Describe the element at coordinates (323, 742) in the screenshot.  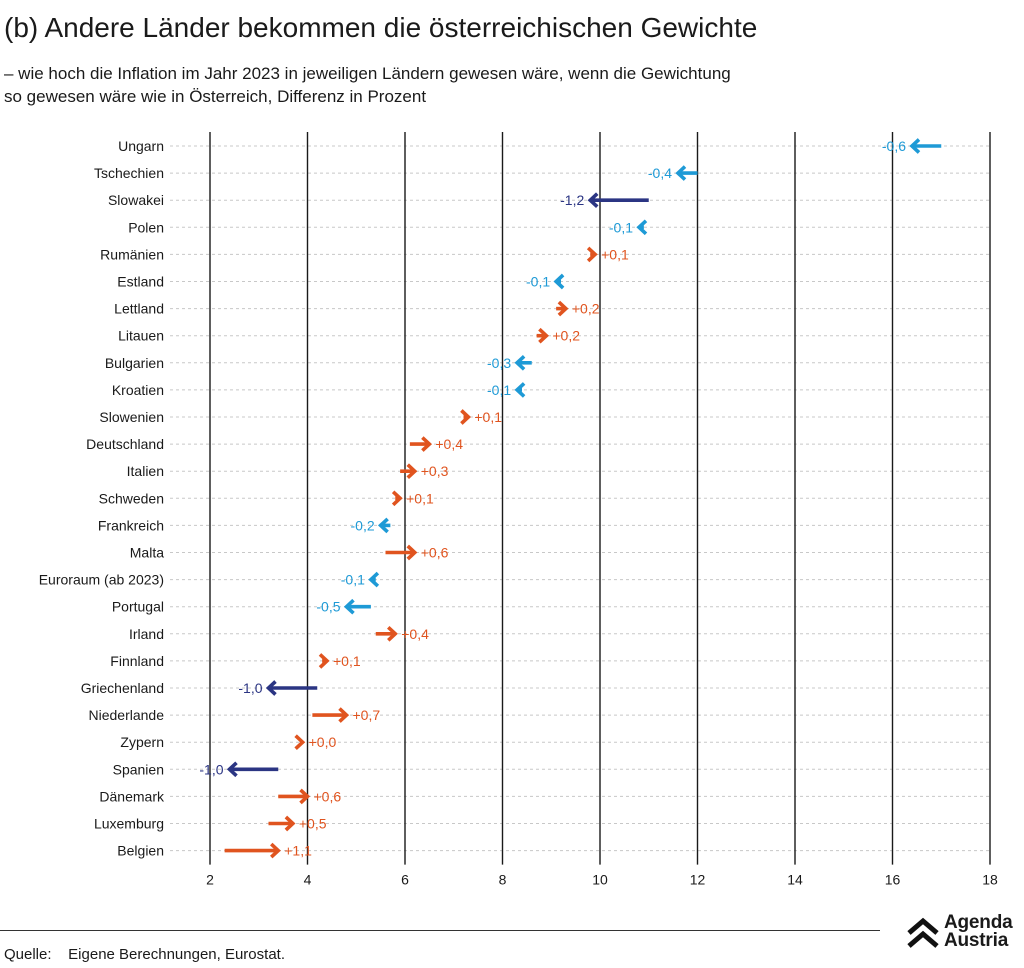
I see `data-label: +0,0` at that location.